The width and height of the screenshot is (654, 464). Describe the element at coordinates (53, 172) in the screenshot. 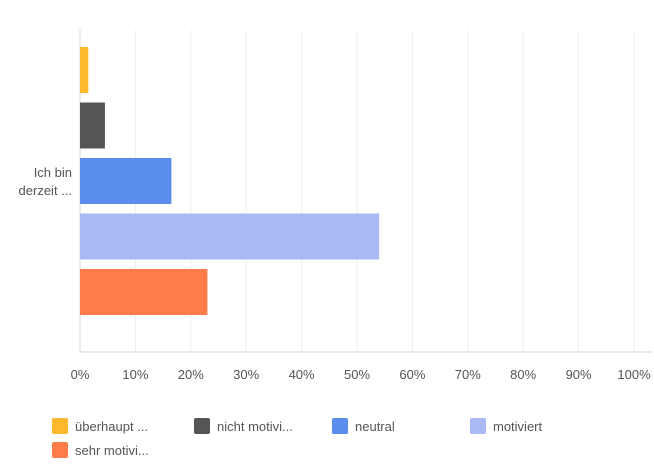

I see `category-label-line: Ich bin` at that location.